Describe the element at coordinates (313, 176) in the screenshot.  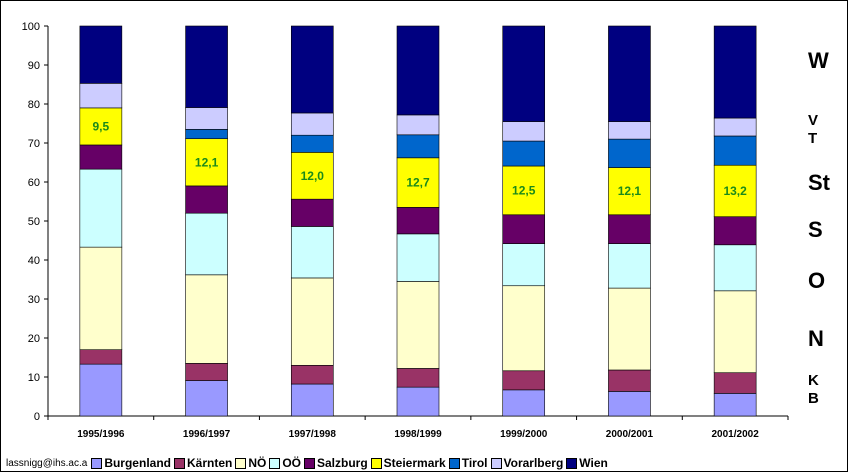
I see `data-label: 12,0` at that location.